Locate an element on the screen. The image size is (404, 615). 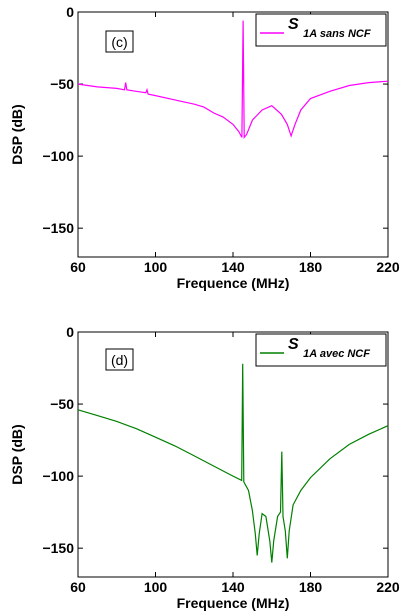
legend-entry: S 1A sans NCF is located at coordinates (329, 28).